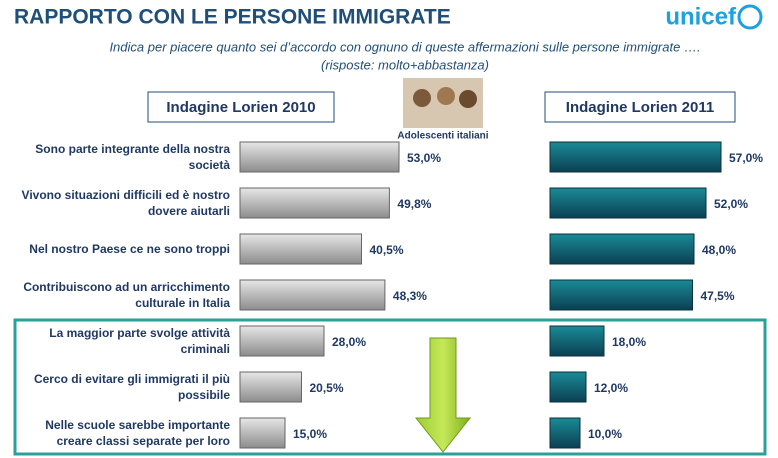 This screenshot has height=458, width=778. Describe the element at coordinates (327, 388) in the screenshot. I see `value-label: 20,5%` at that location.